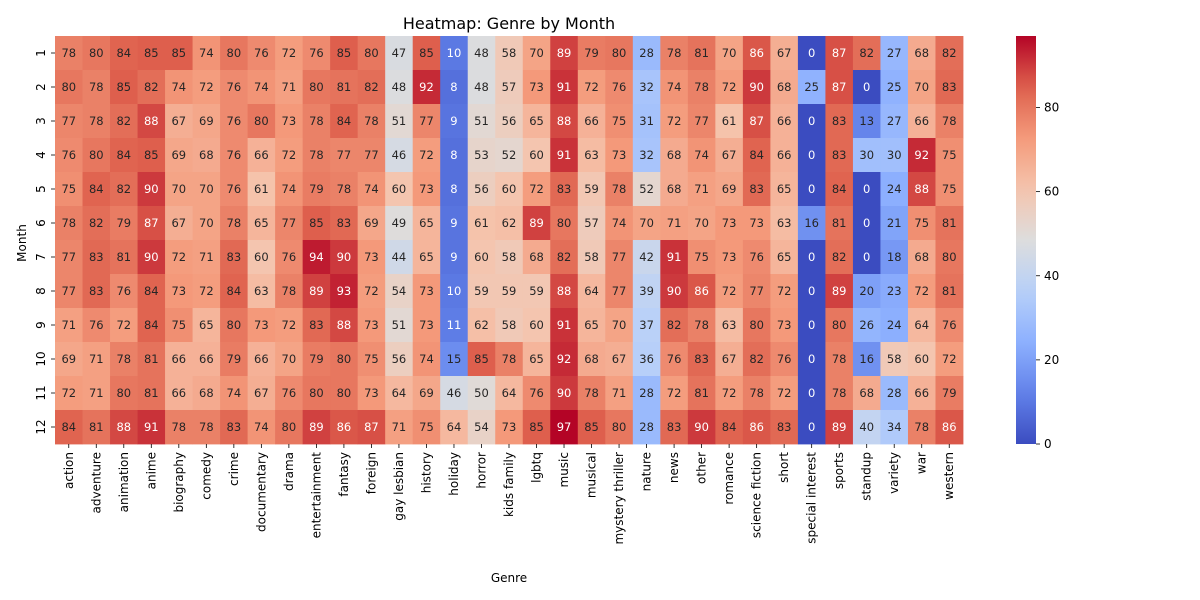  Describe the element at coordinates (234, 469) in the screenshot. I see `x-tick-label: crime` at that location.